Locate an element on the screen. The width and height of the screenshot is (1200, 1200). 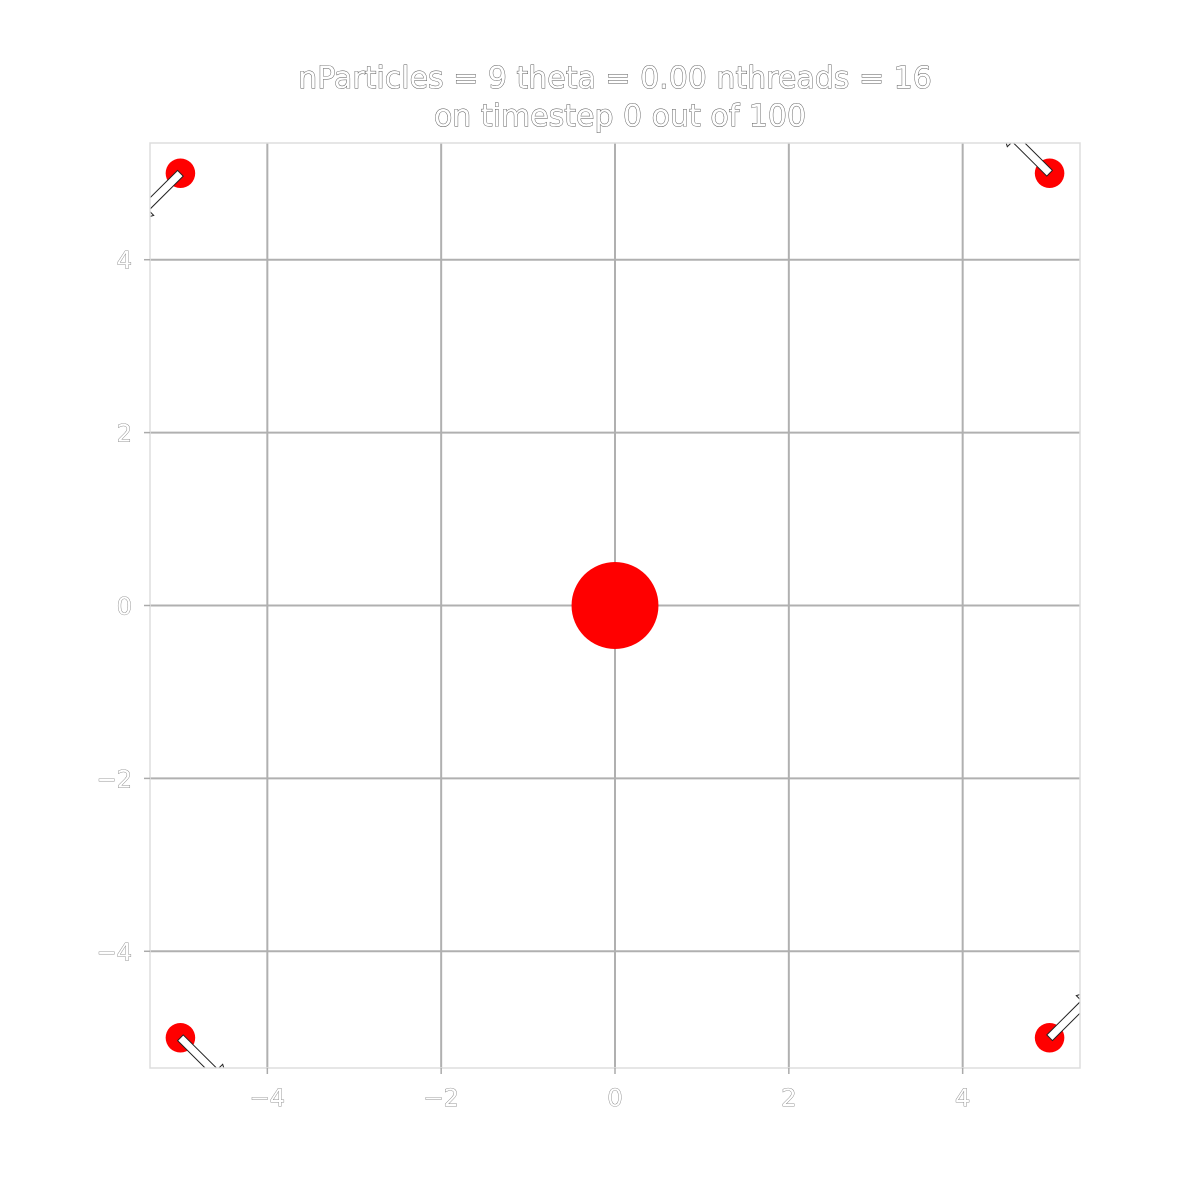
x-tick-label: 2 is located at coordinates (788, 1098).